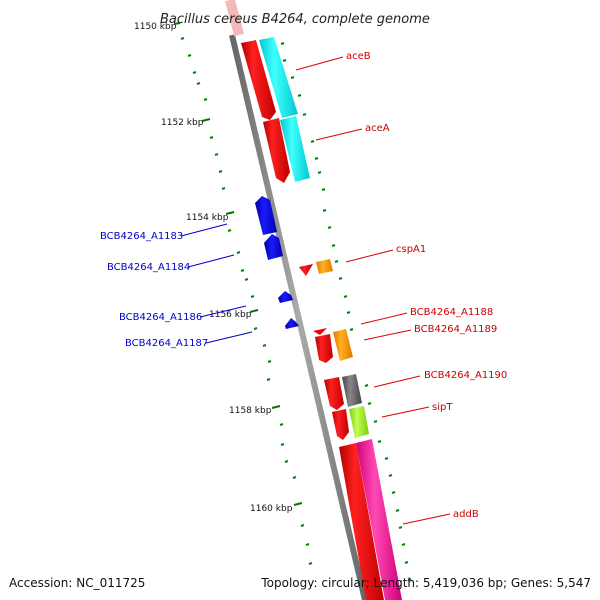  I want to click on gene-aceB-arrow, so click(258, 80).